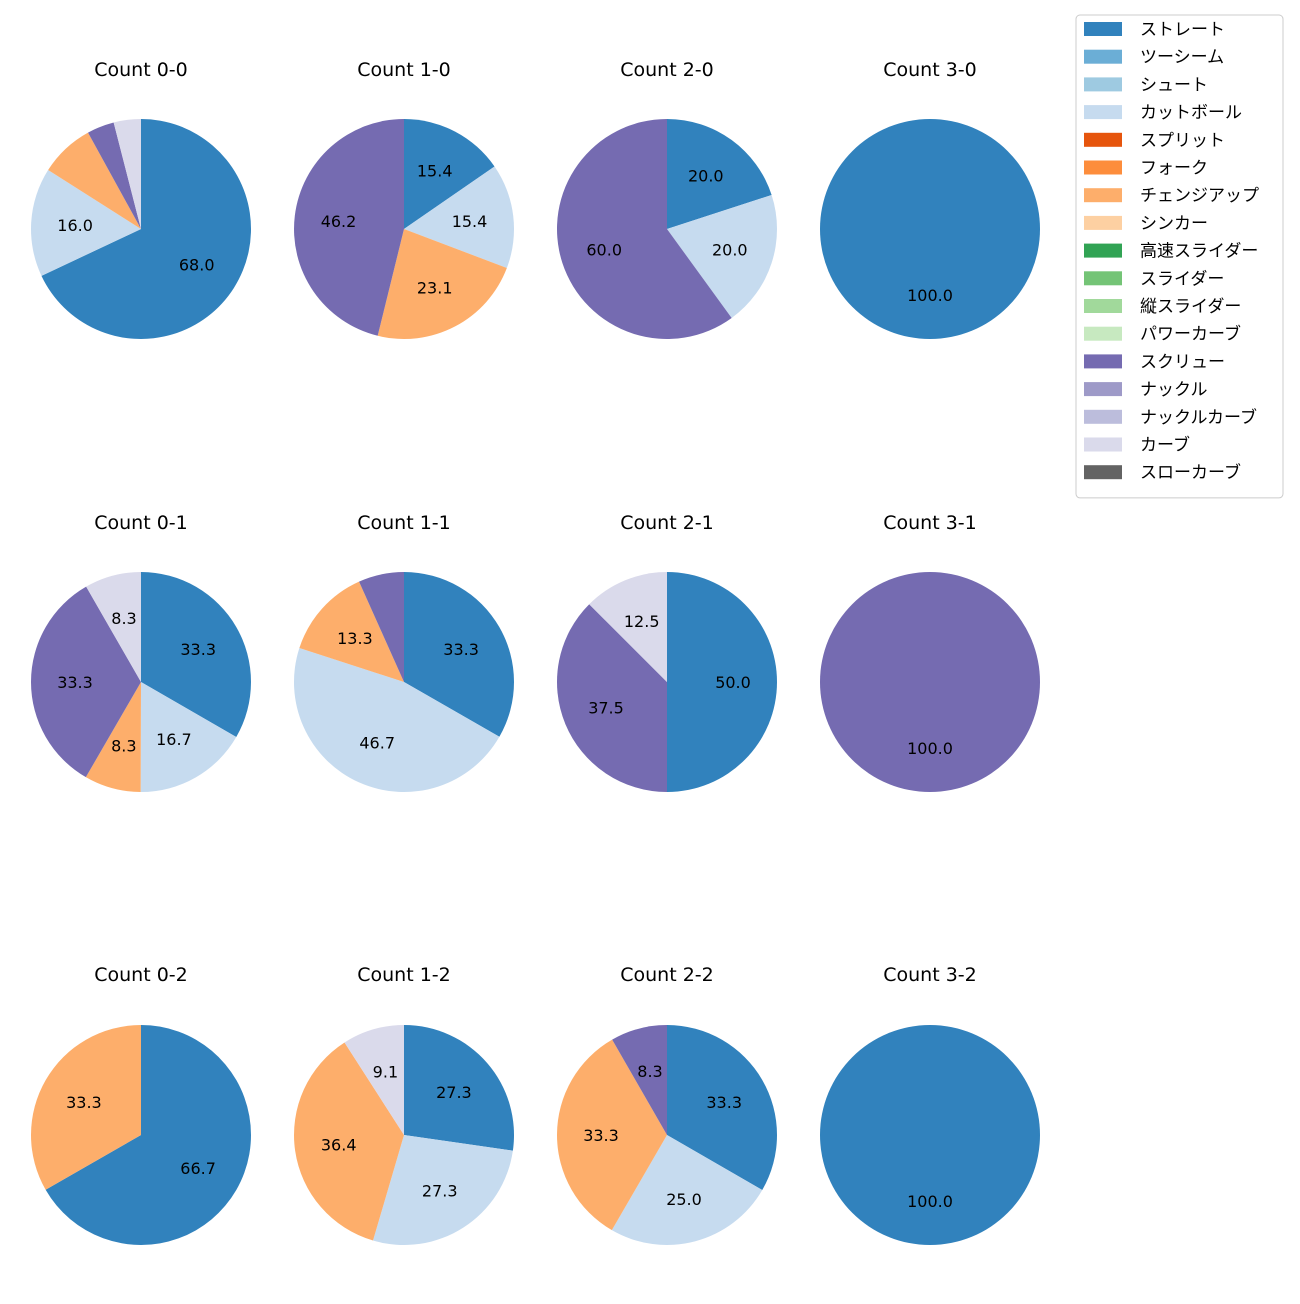 This screenshot has height=1304, width=1300. Describe the element at coordinates (1182, 30) in the screenshot. I see `legend-label: ストレート` at that location.